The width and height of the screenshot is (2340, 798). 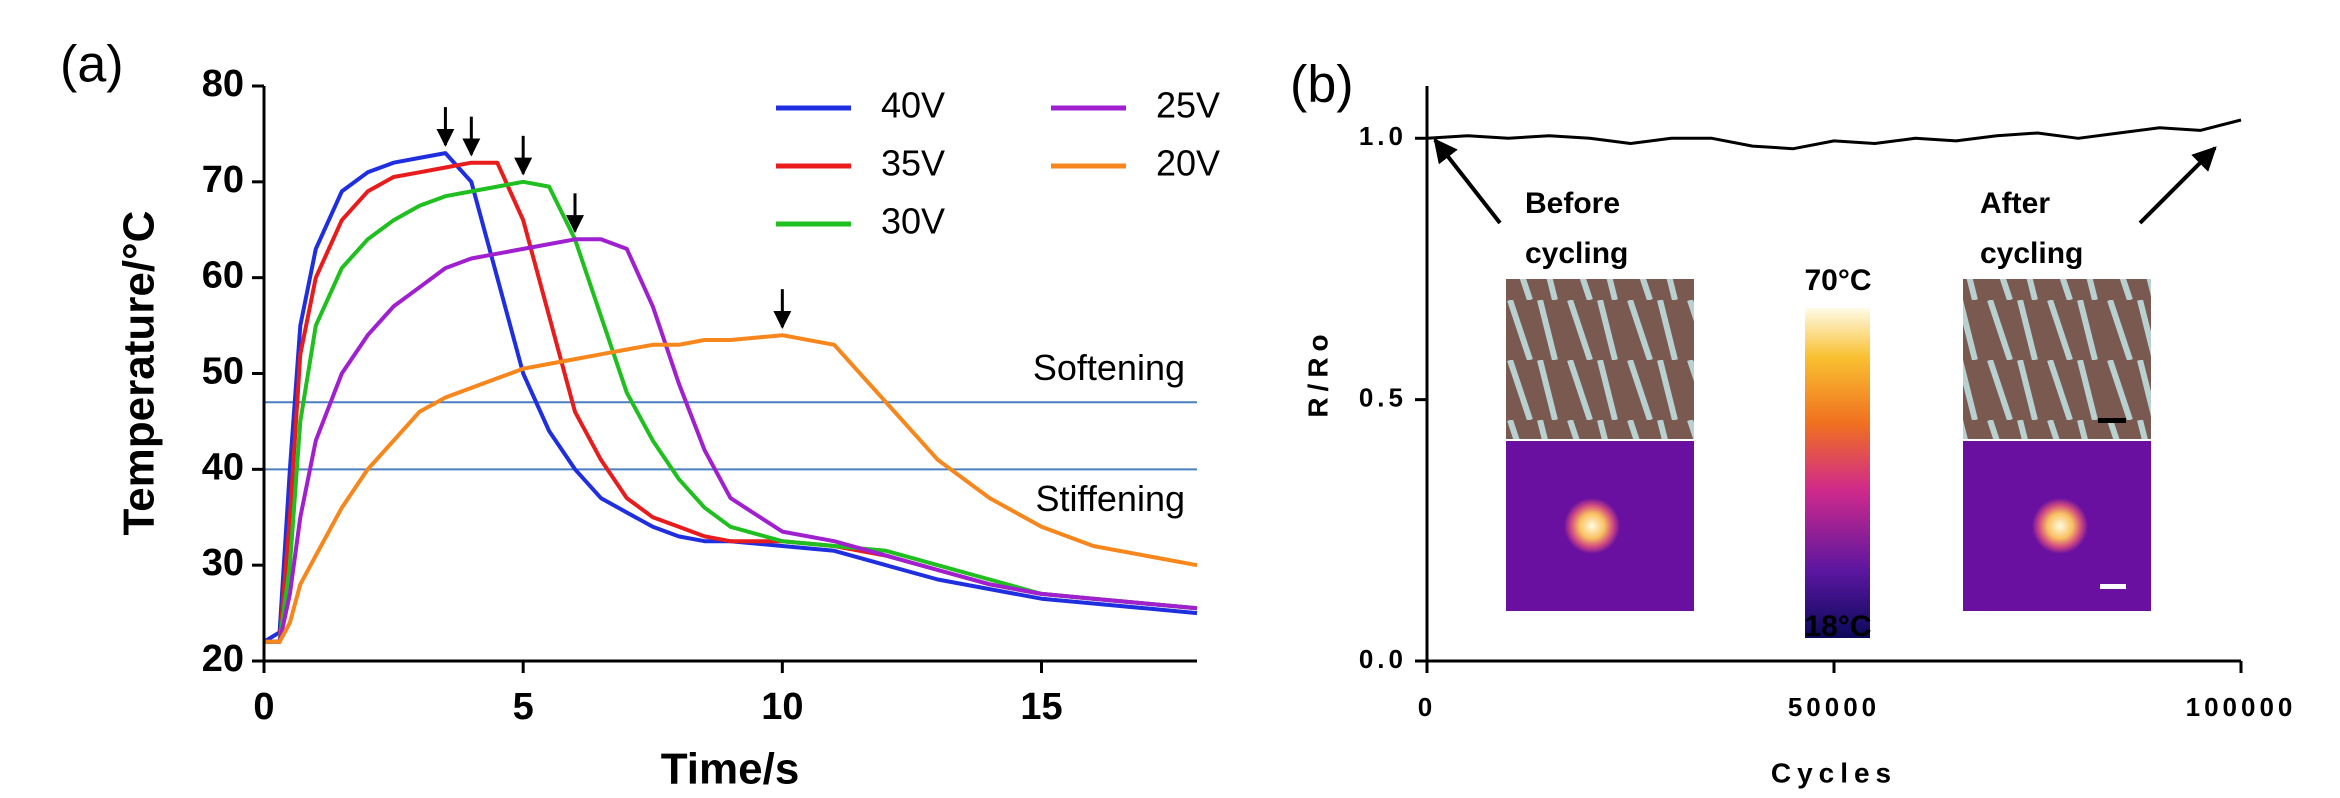 I want to click on colorbar-label: 18°C, so click(x=1837, y=626).